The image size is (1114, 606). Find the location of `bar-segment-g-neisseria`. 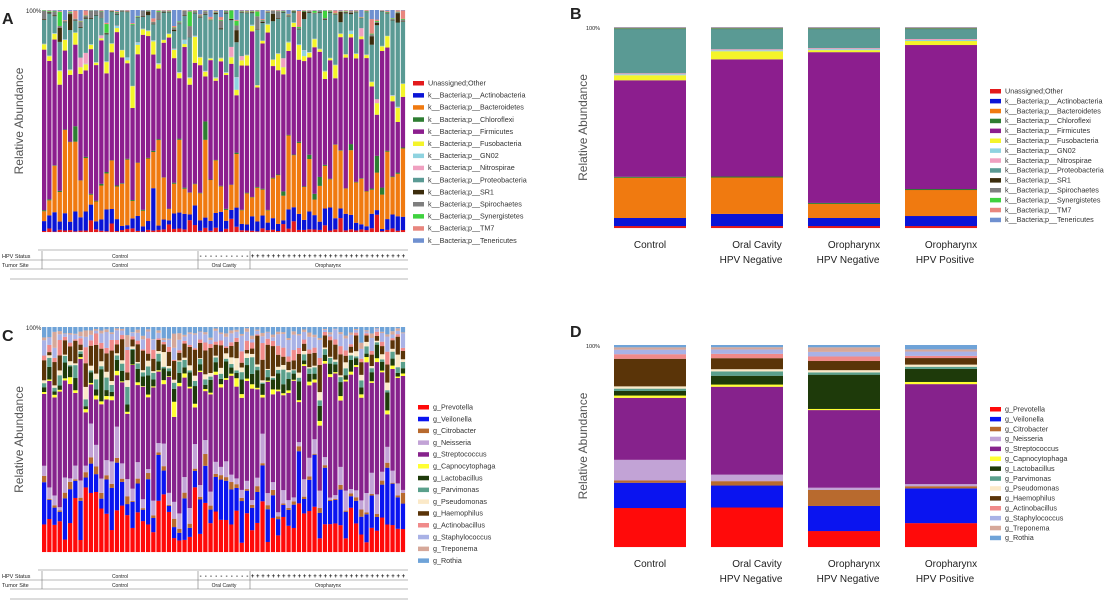

bar-segment-g-neisseria is located at coordinates (267, 499).